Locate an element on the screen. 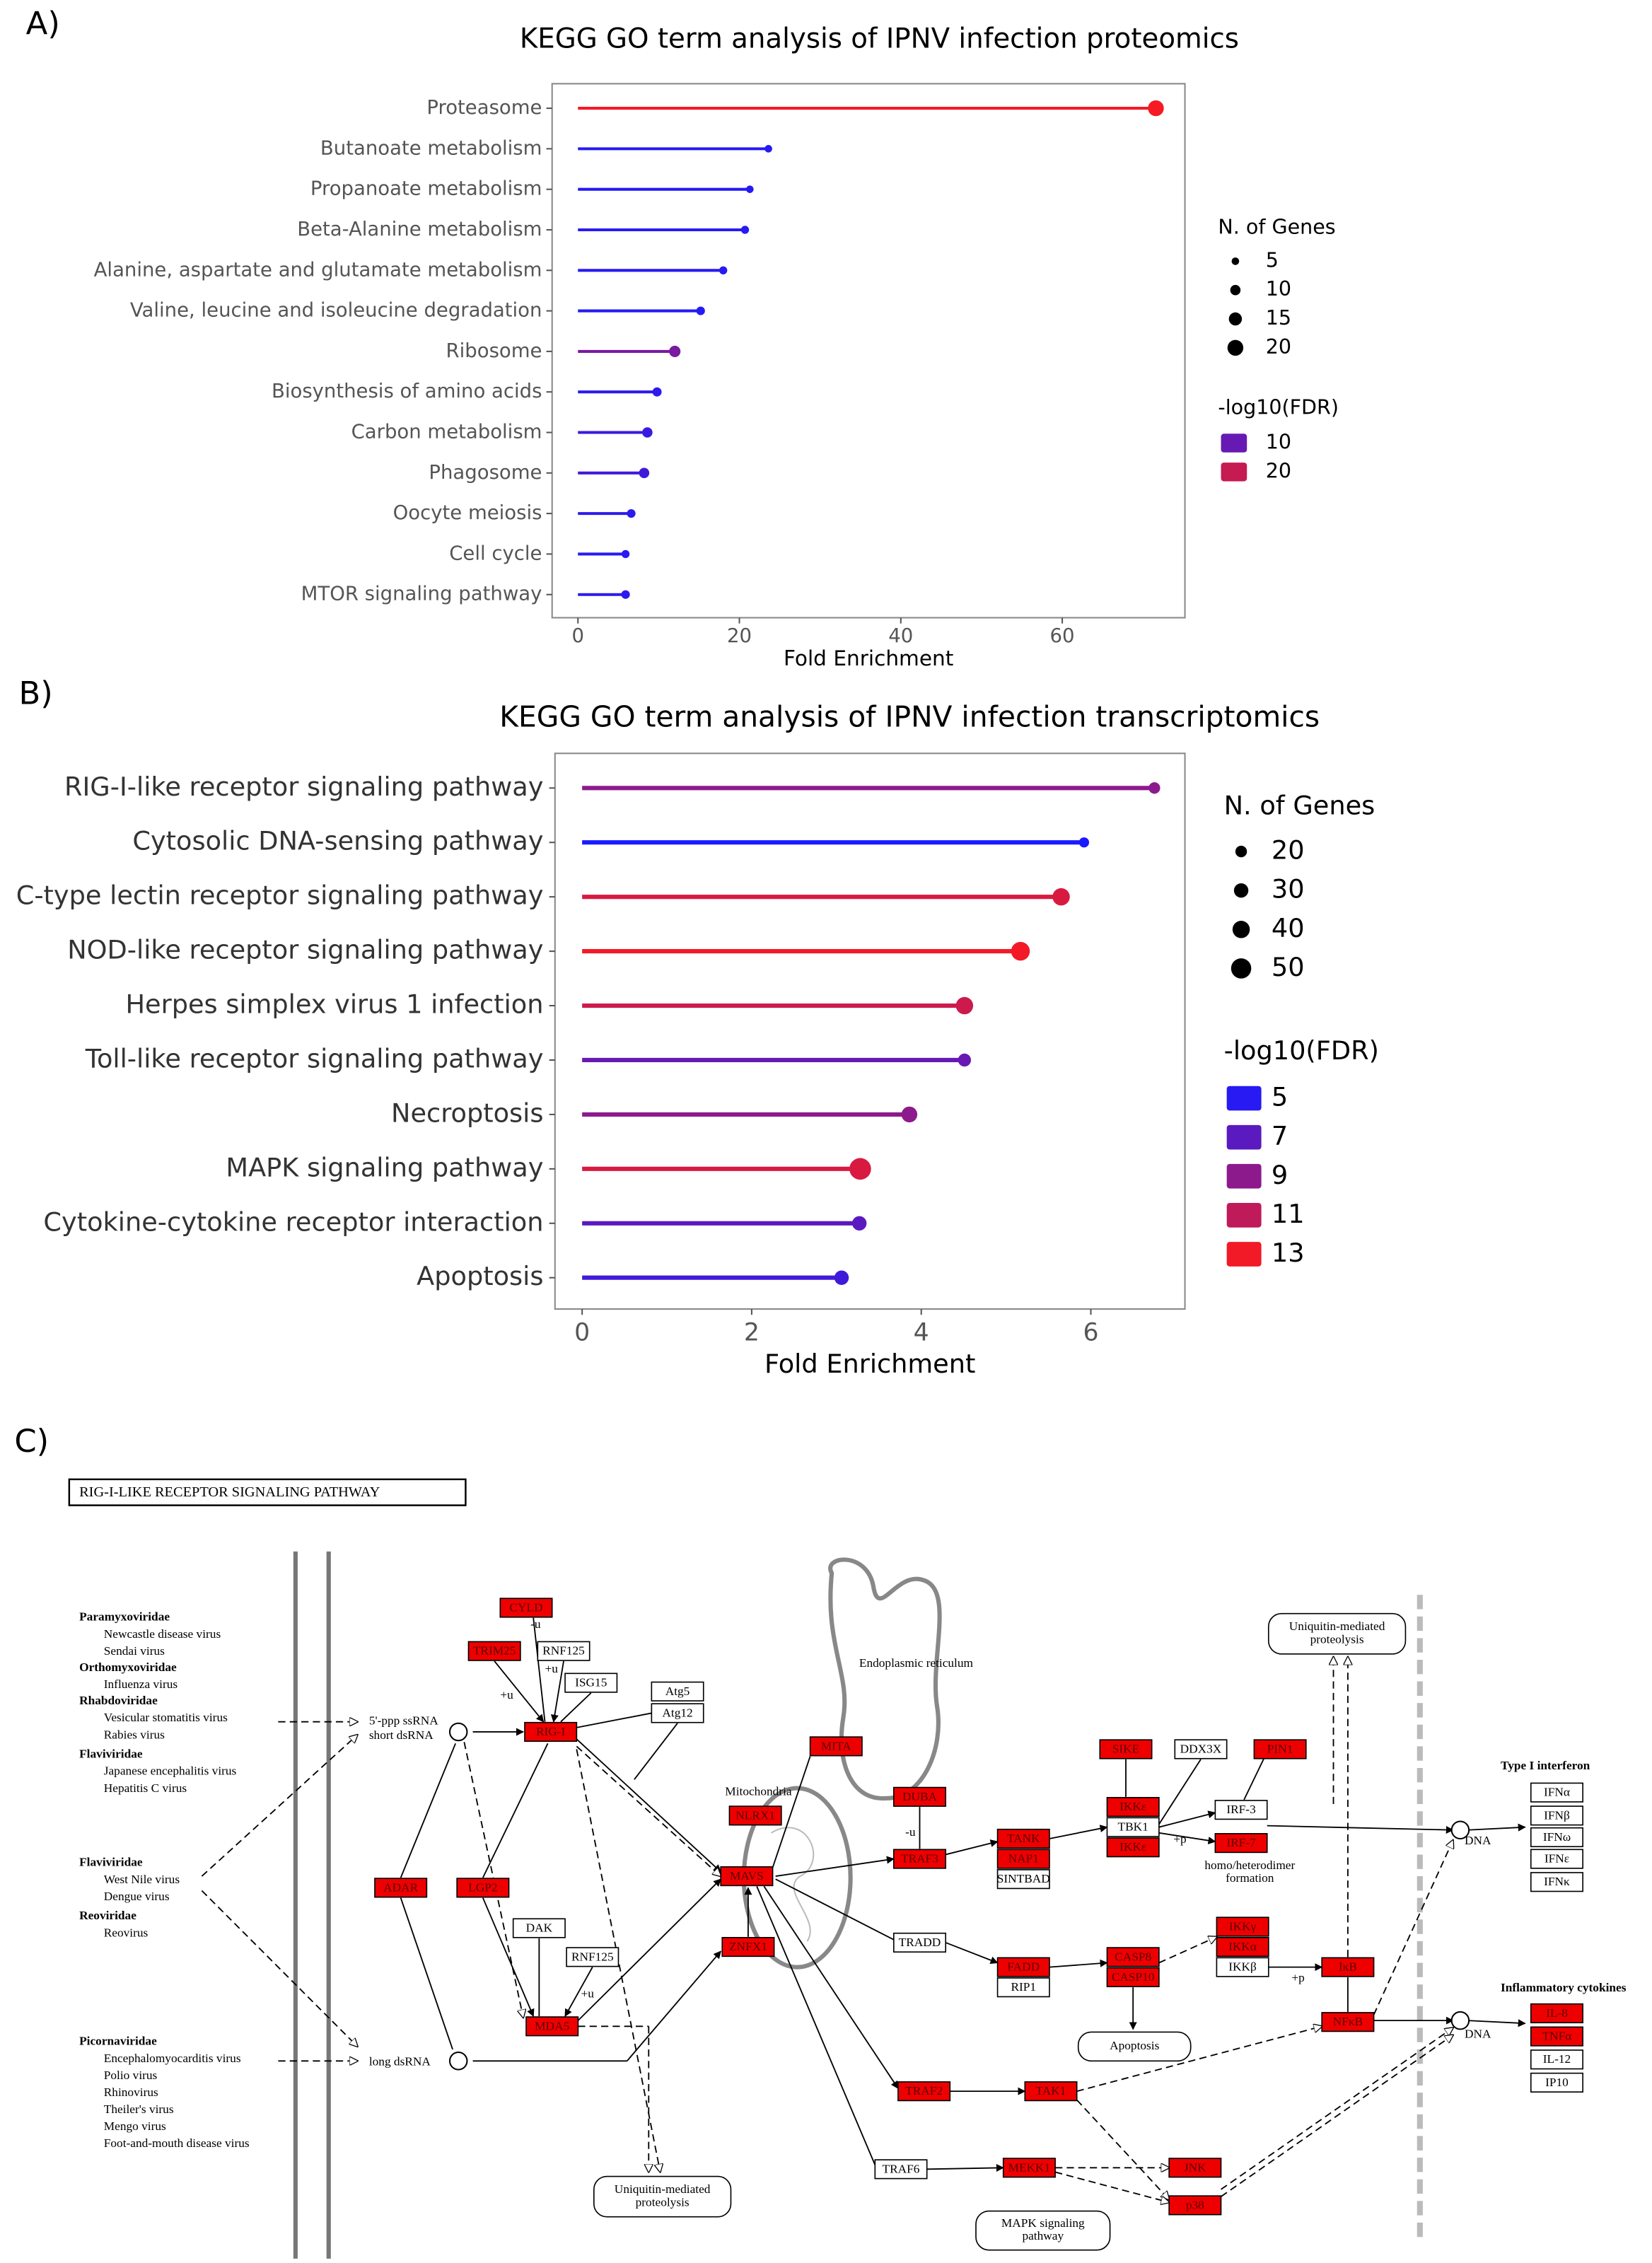 The width and height of the screenshot is (1652, 2263). category-label: Toll-like receptor signaling pathway is located at coordinates (315, 1058).